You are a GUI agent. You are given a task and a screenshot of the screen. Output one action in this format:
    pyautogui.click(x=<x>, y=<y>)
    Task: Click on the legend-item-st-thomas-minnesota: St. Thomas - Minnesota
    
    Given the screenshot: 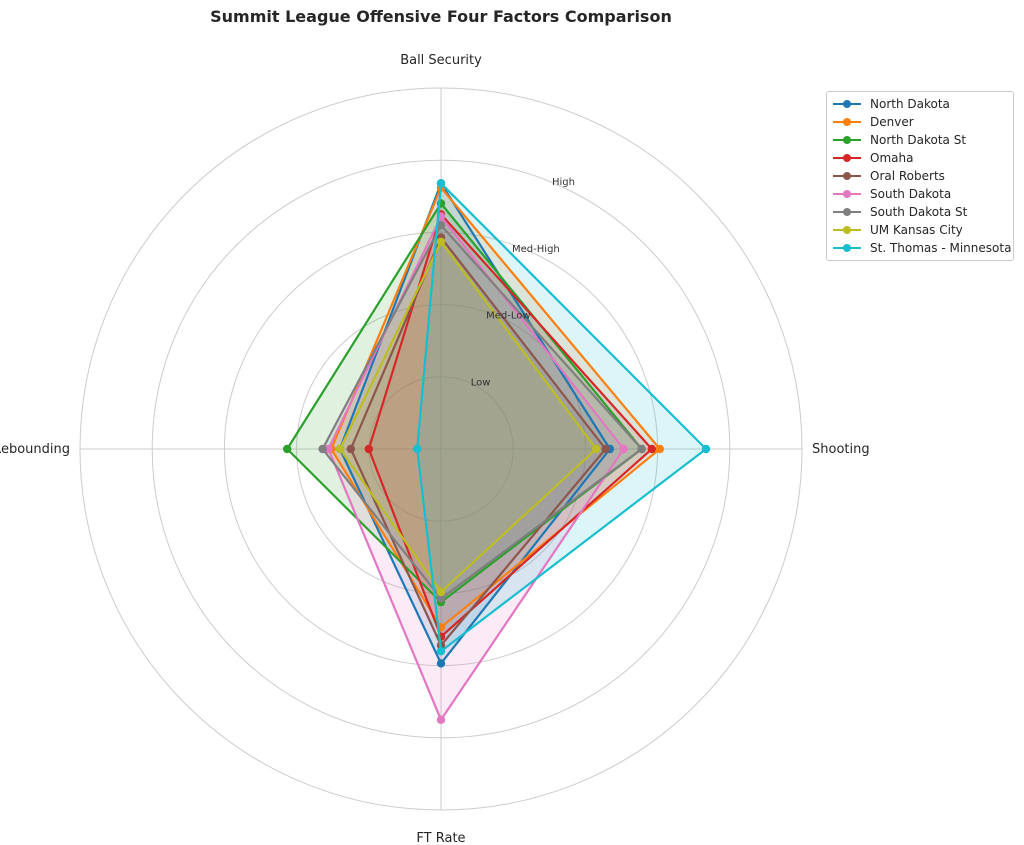 What is the action you would take?
    pyautogui.click(x=920, y=248)
    